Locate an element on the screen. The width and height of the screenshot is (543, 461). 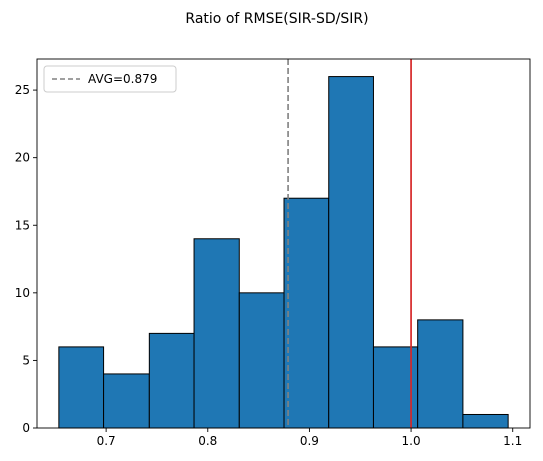
y-axis: 0 5 10 15 20 25 is located at coordinates (26, 259).